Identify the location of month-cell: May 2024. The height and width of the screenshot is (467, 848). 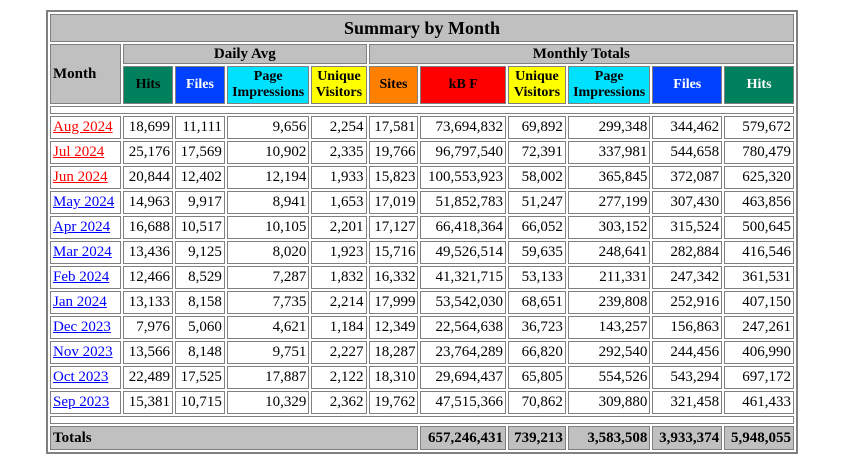
(86, 202).